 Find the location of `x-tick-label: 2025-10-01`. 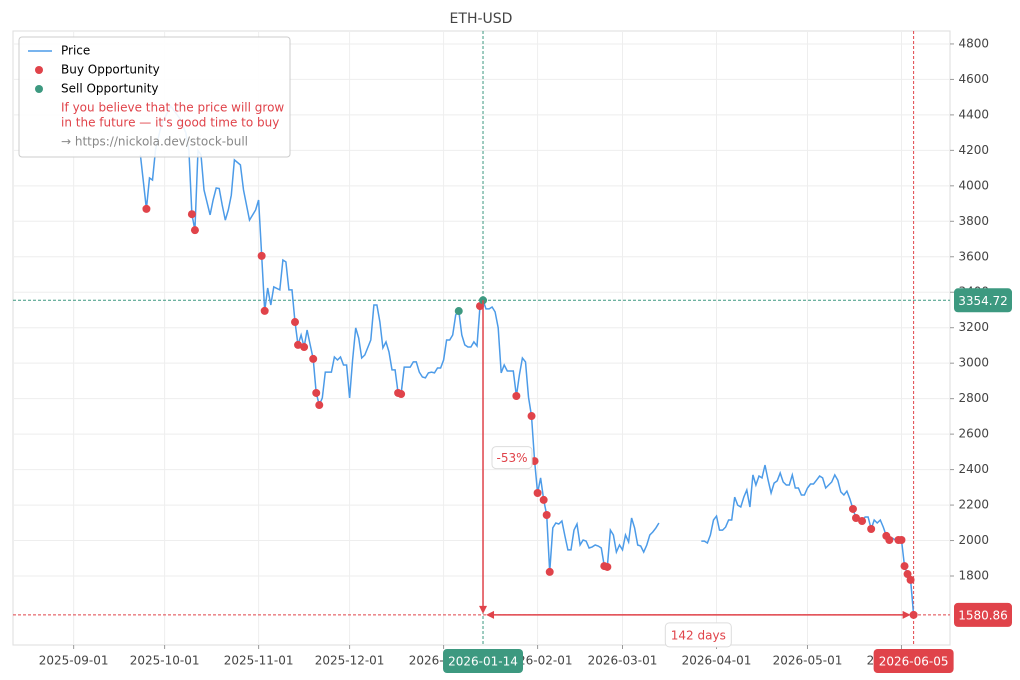

x-tick-label: 2025-10-01 is located at coordinates (165, 661).